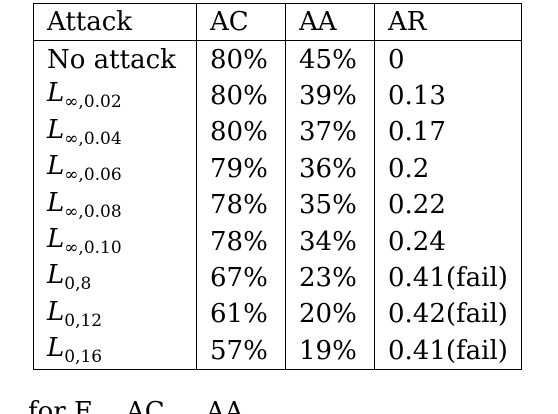 The width and height of the screenshot is (558, 414). What do you see at coordinates (330, 351) in the screenshot?
I see `aa-cell: 19%` at bounding box center [330, 351].